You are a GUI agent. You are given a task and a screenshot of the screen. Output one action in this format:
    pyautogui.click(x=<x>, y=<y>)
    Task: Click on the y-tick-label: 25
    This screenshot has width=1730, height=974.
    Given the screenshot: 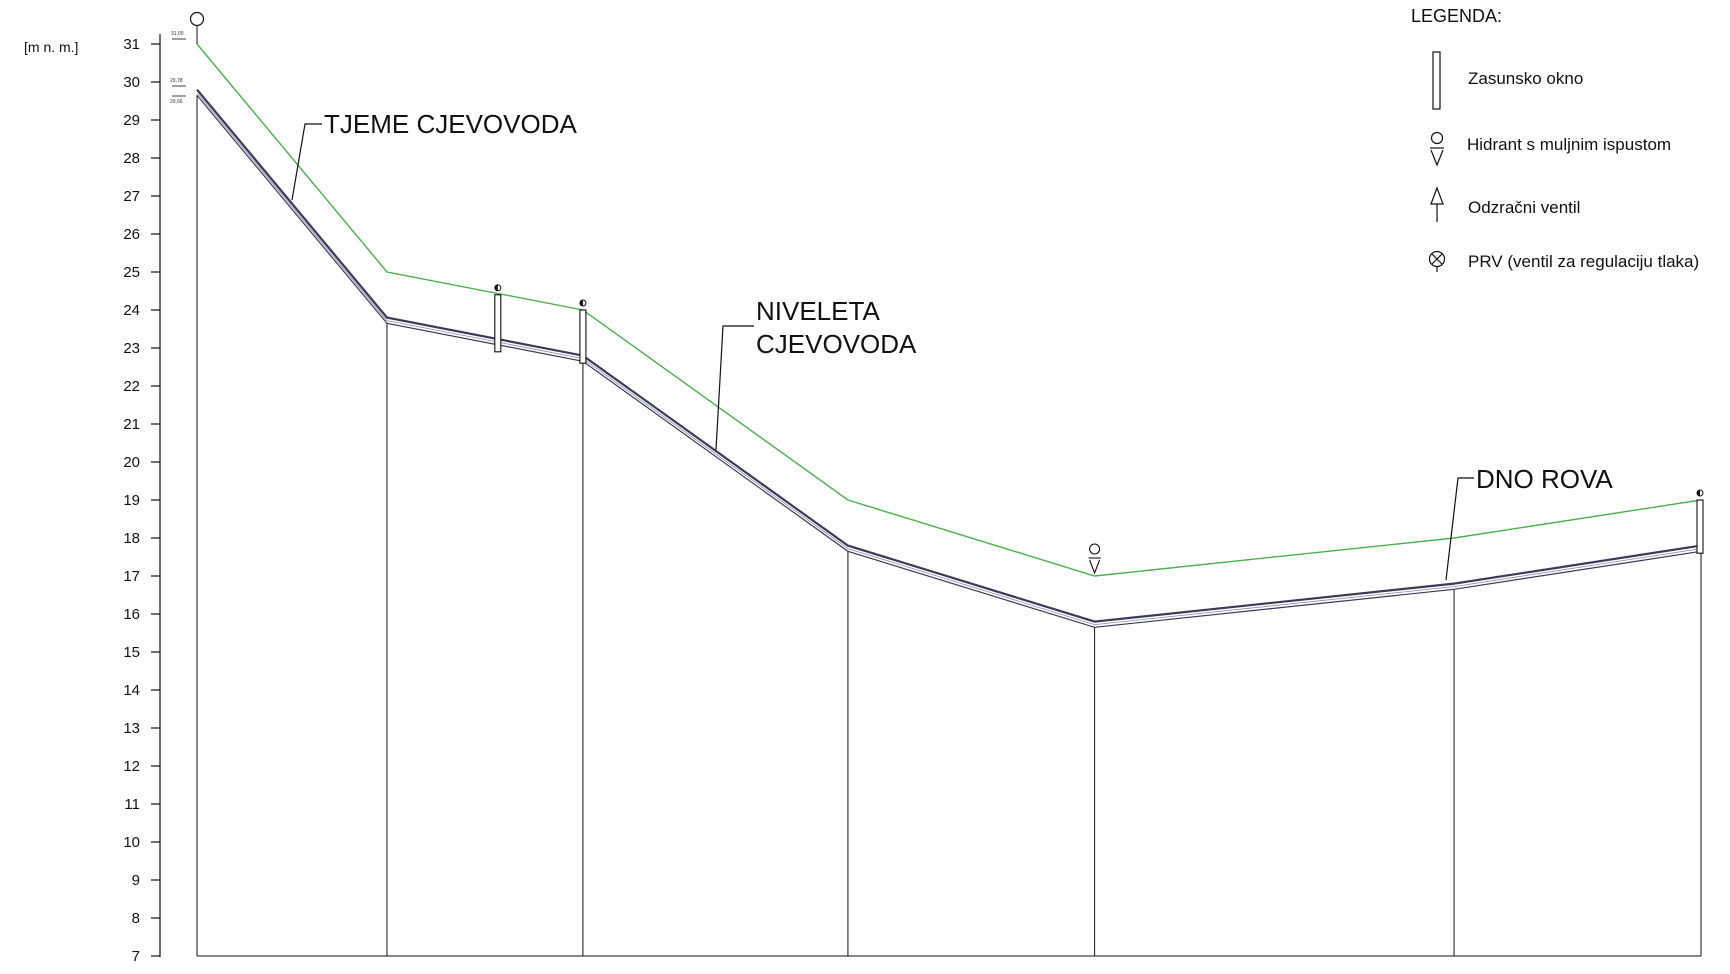 What is the action you would take?
    pyautogui.click(x=131, y=272)
    